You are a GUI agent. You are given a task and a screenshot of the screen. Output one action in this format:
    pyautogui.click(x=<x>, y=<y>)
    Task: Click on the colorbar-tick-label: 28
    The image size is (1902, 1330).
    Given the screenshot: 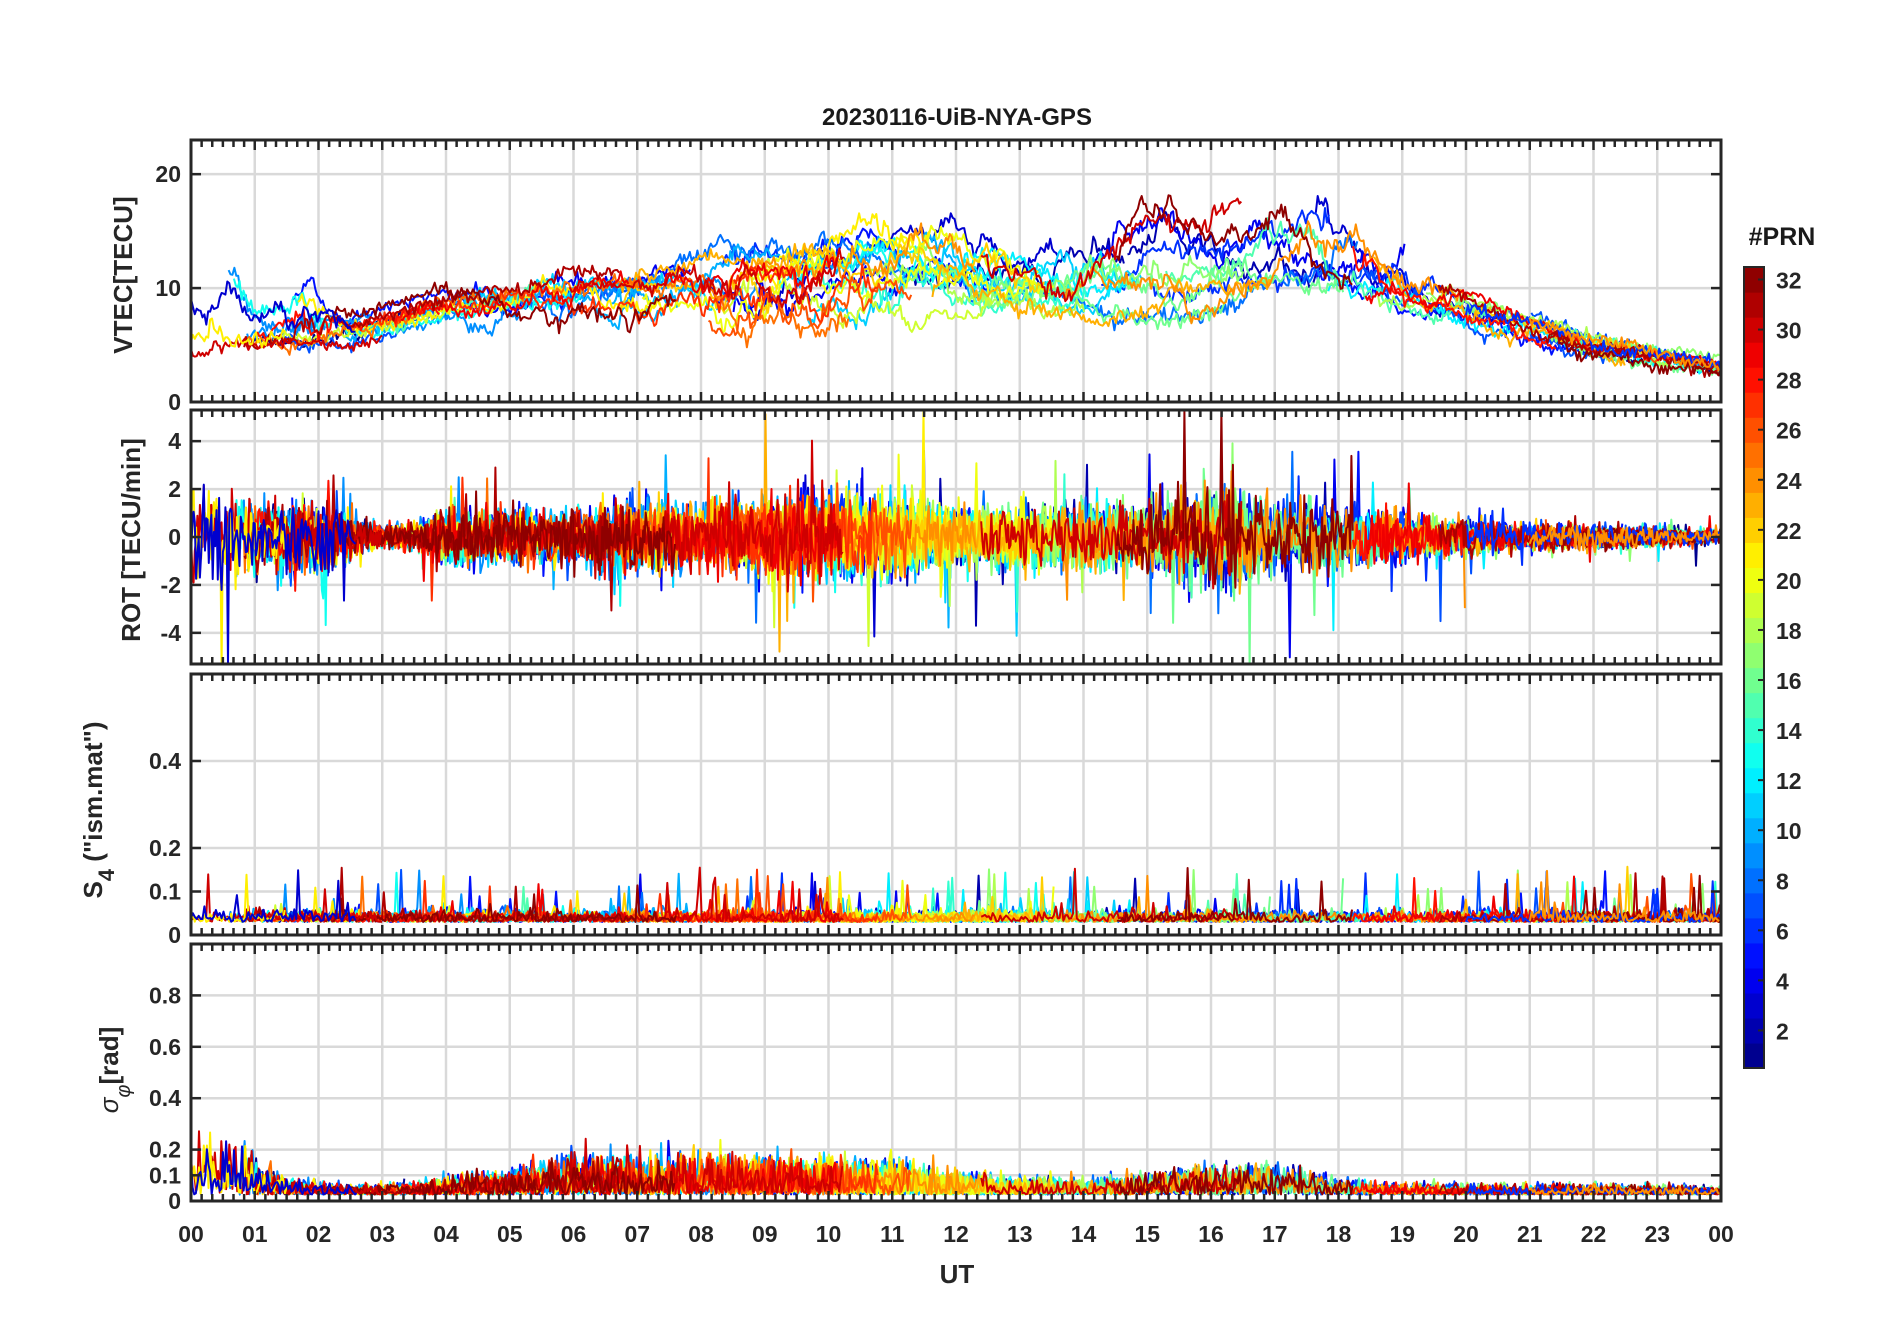 What is the action you would take?
    pyautogui.click(x=1789, y=381)
    